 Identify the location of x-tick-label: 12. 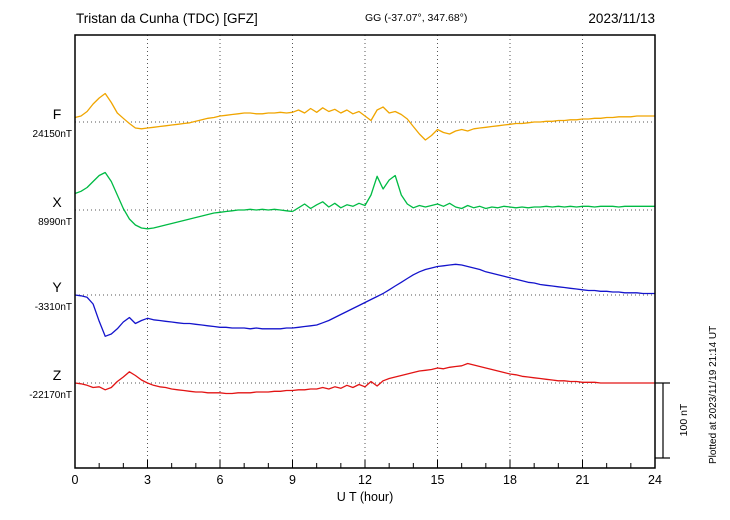
(365, 480).